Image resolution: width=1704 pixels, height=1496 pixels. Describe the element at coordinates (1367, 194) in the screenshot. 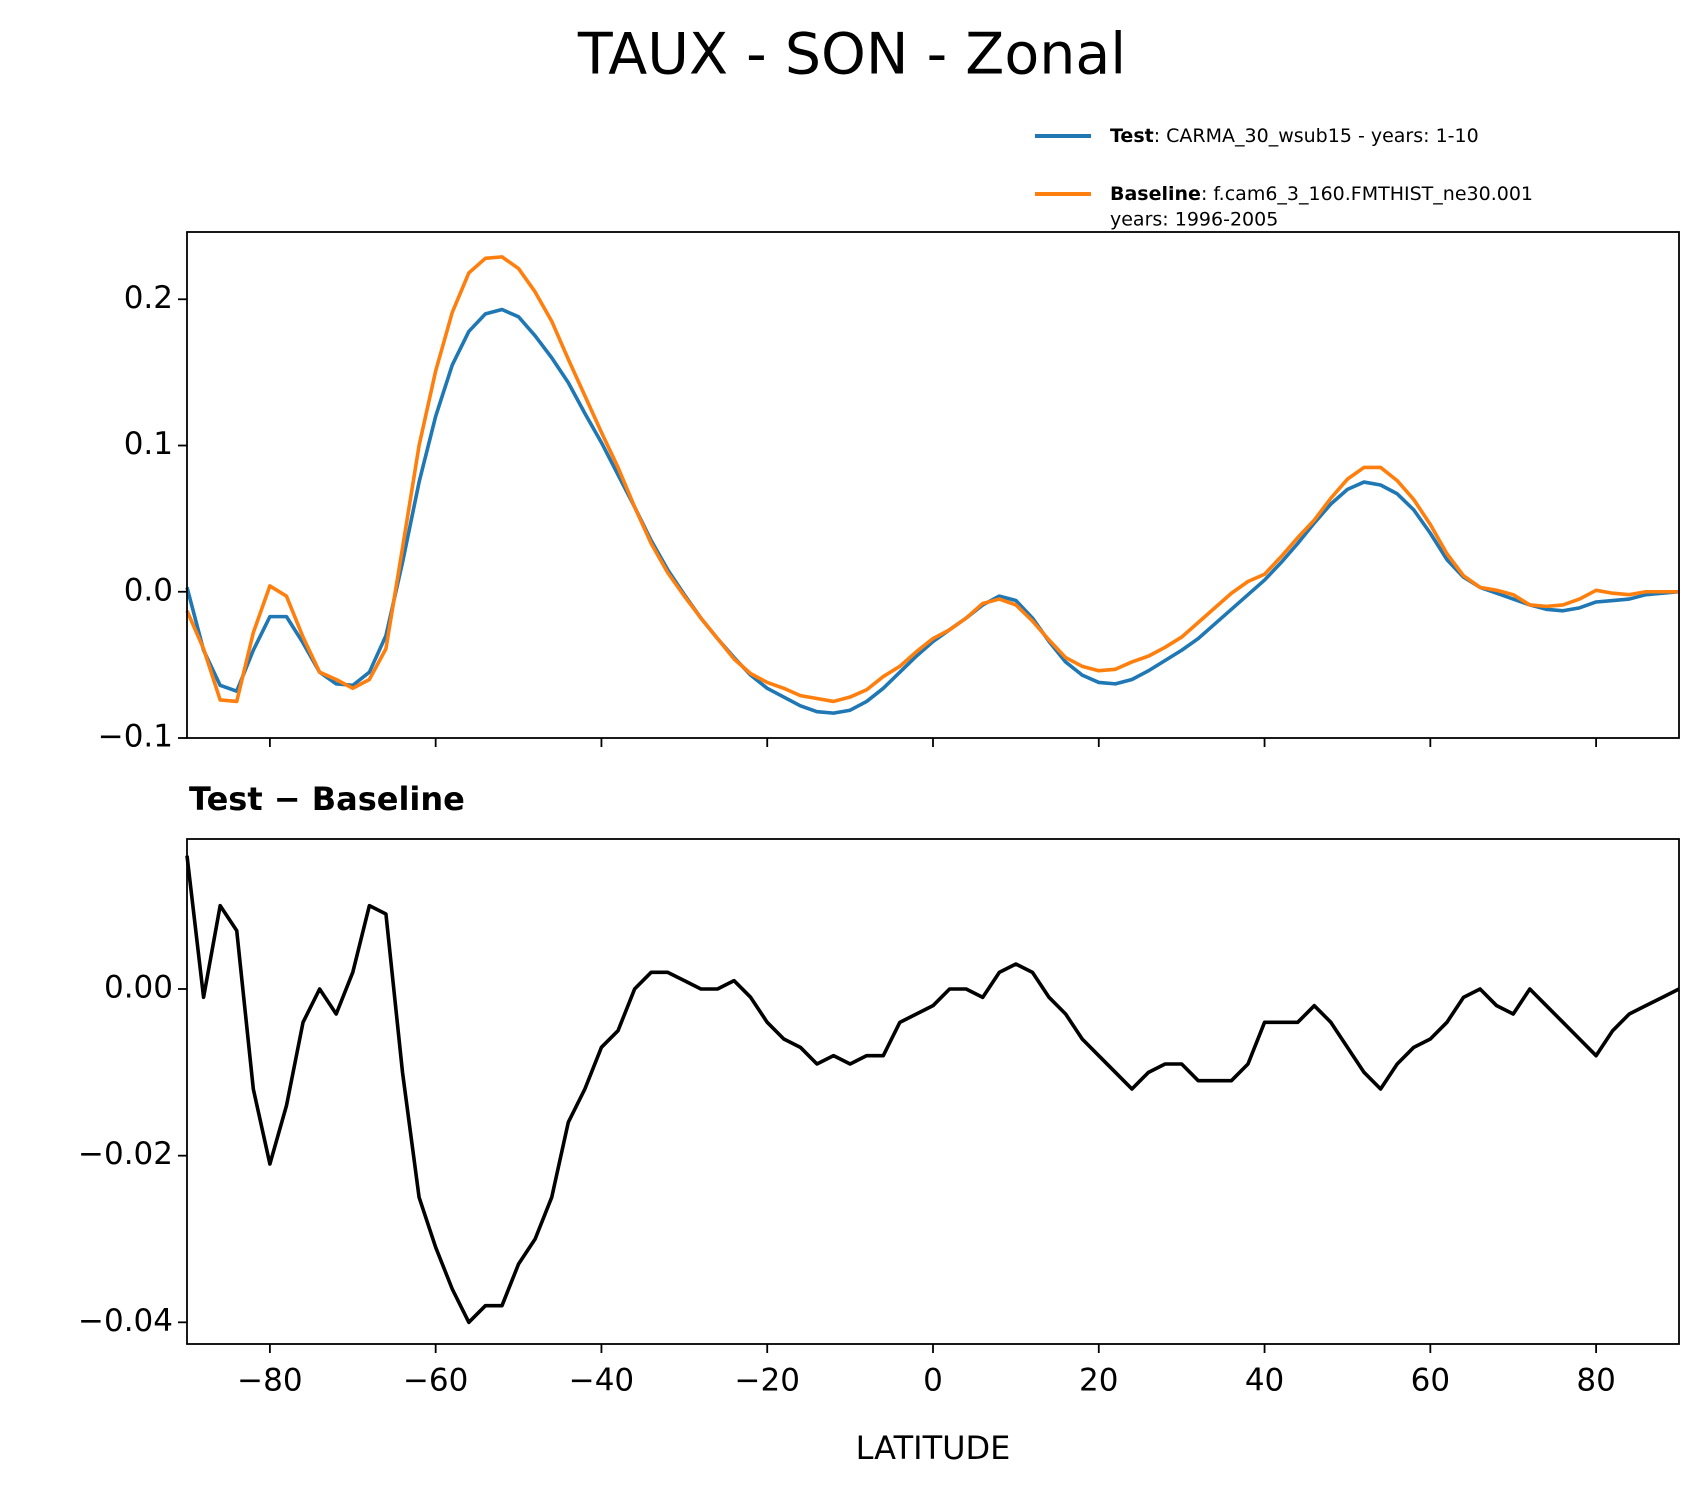

I see `legend-description: : f.cam6_3_160.FMTHIST_ne30.001` at that location.